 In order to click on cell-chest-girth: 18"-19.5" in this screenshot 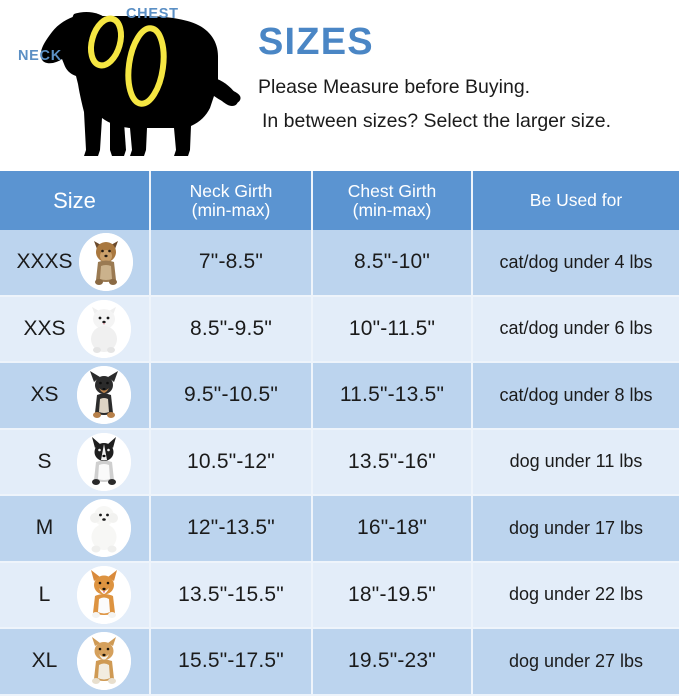, I will do `click(392, 595)`.